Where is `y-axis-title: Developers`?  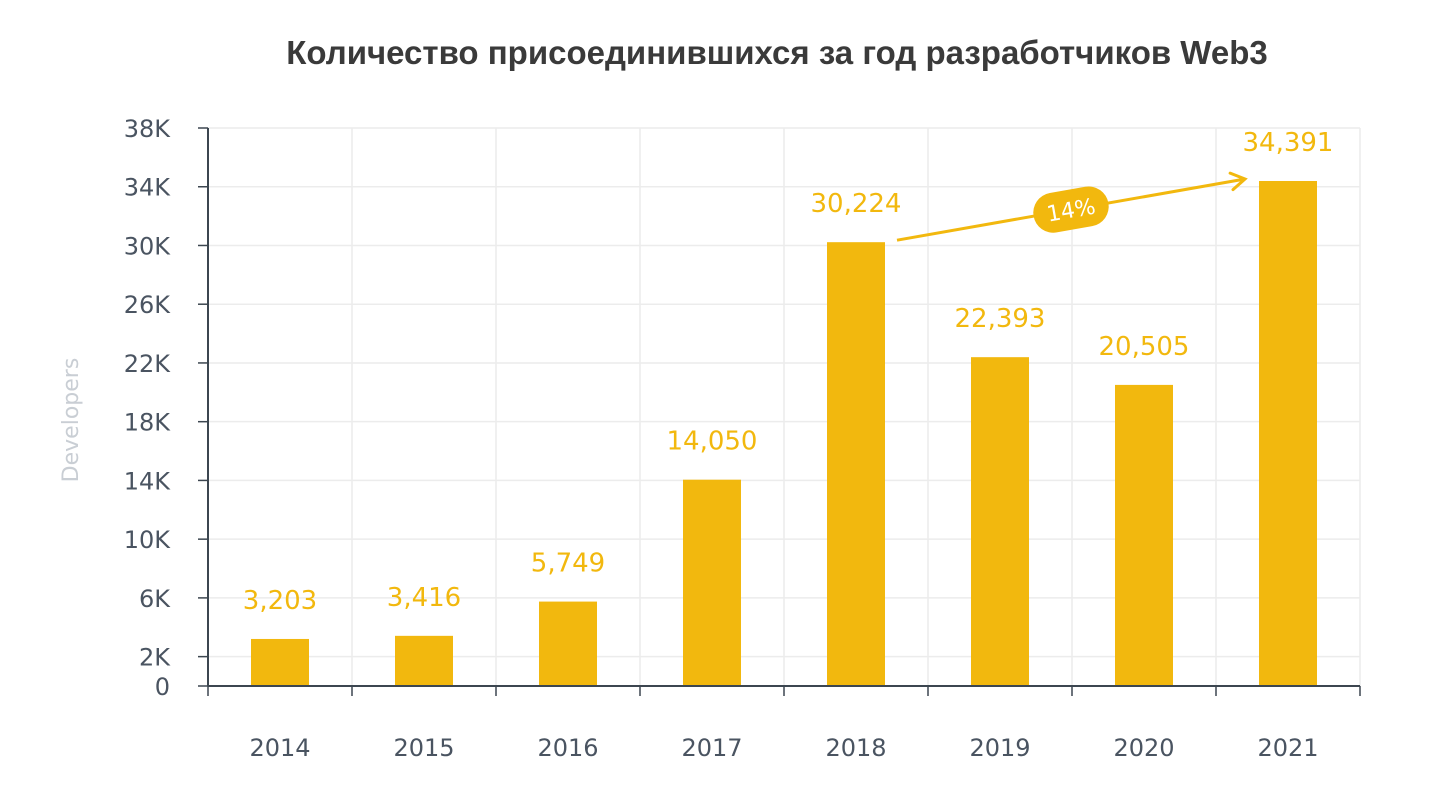
y-axis-title: Developers is located at coordinates (71, 420).